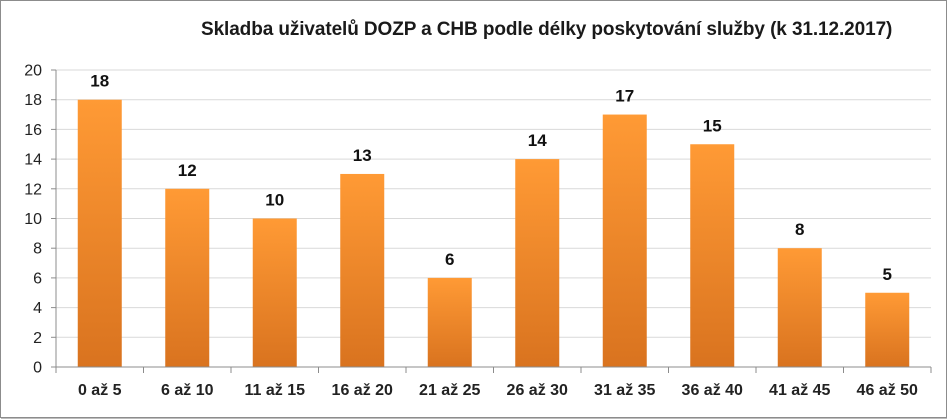 This screenshot has width=947, height=419. What do you see at coordinates (887, 390) in the screenshot?
I see `x-tick-label: 46 až 50` at bounding box center [887, 390].